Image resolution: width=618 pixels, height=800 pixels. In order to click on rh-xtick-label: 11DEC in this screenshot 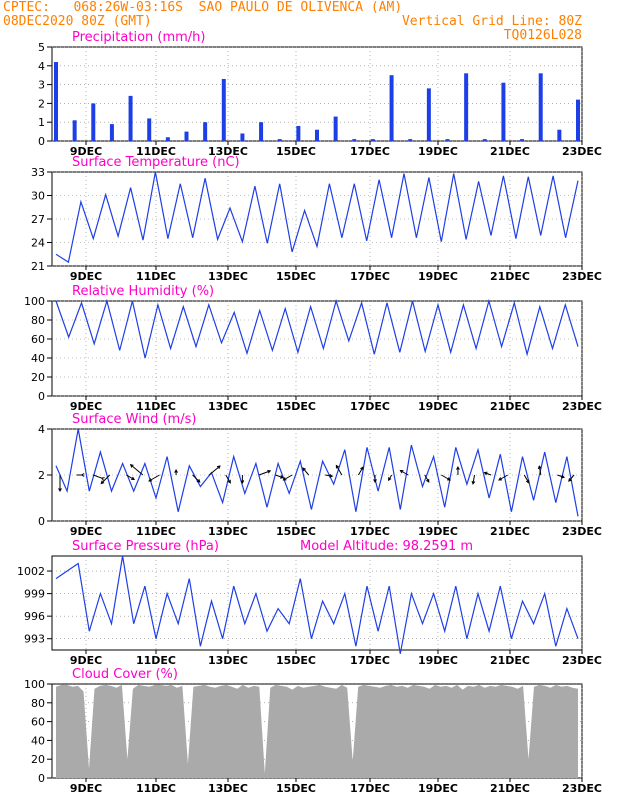, I will do `click(156, 406)`.